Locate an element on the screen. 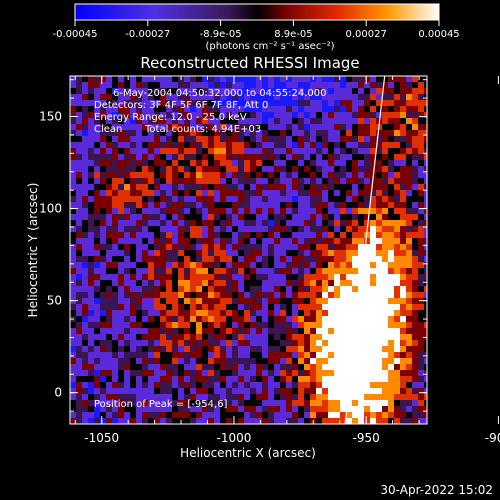 This screenshot has width=500, height=500. annotation-time-range: 6-May-2004 04:50:32.000 to 04:55:24.000 is located at coordinates (219, 93).